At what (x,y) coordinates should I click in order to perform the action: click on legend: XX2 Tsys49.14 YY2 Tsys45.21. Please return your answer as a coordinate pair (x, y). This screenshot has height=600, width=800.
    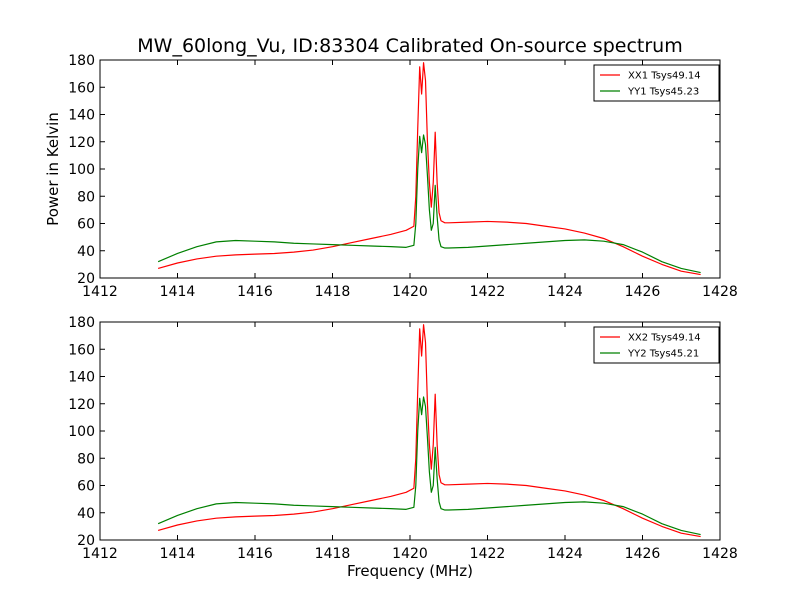
    Looking at the image, I should click on (656, 345).